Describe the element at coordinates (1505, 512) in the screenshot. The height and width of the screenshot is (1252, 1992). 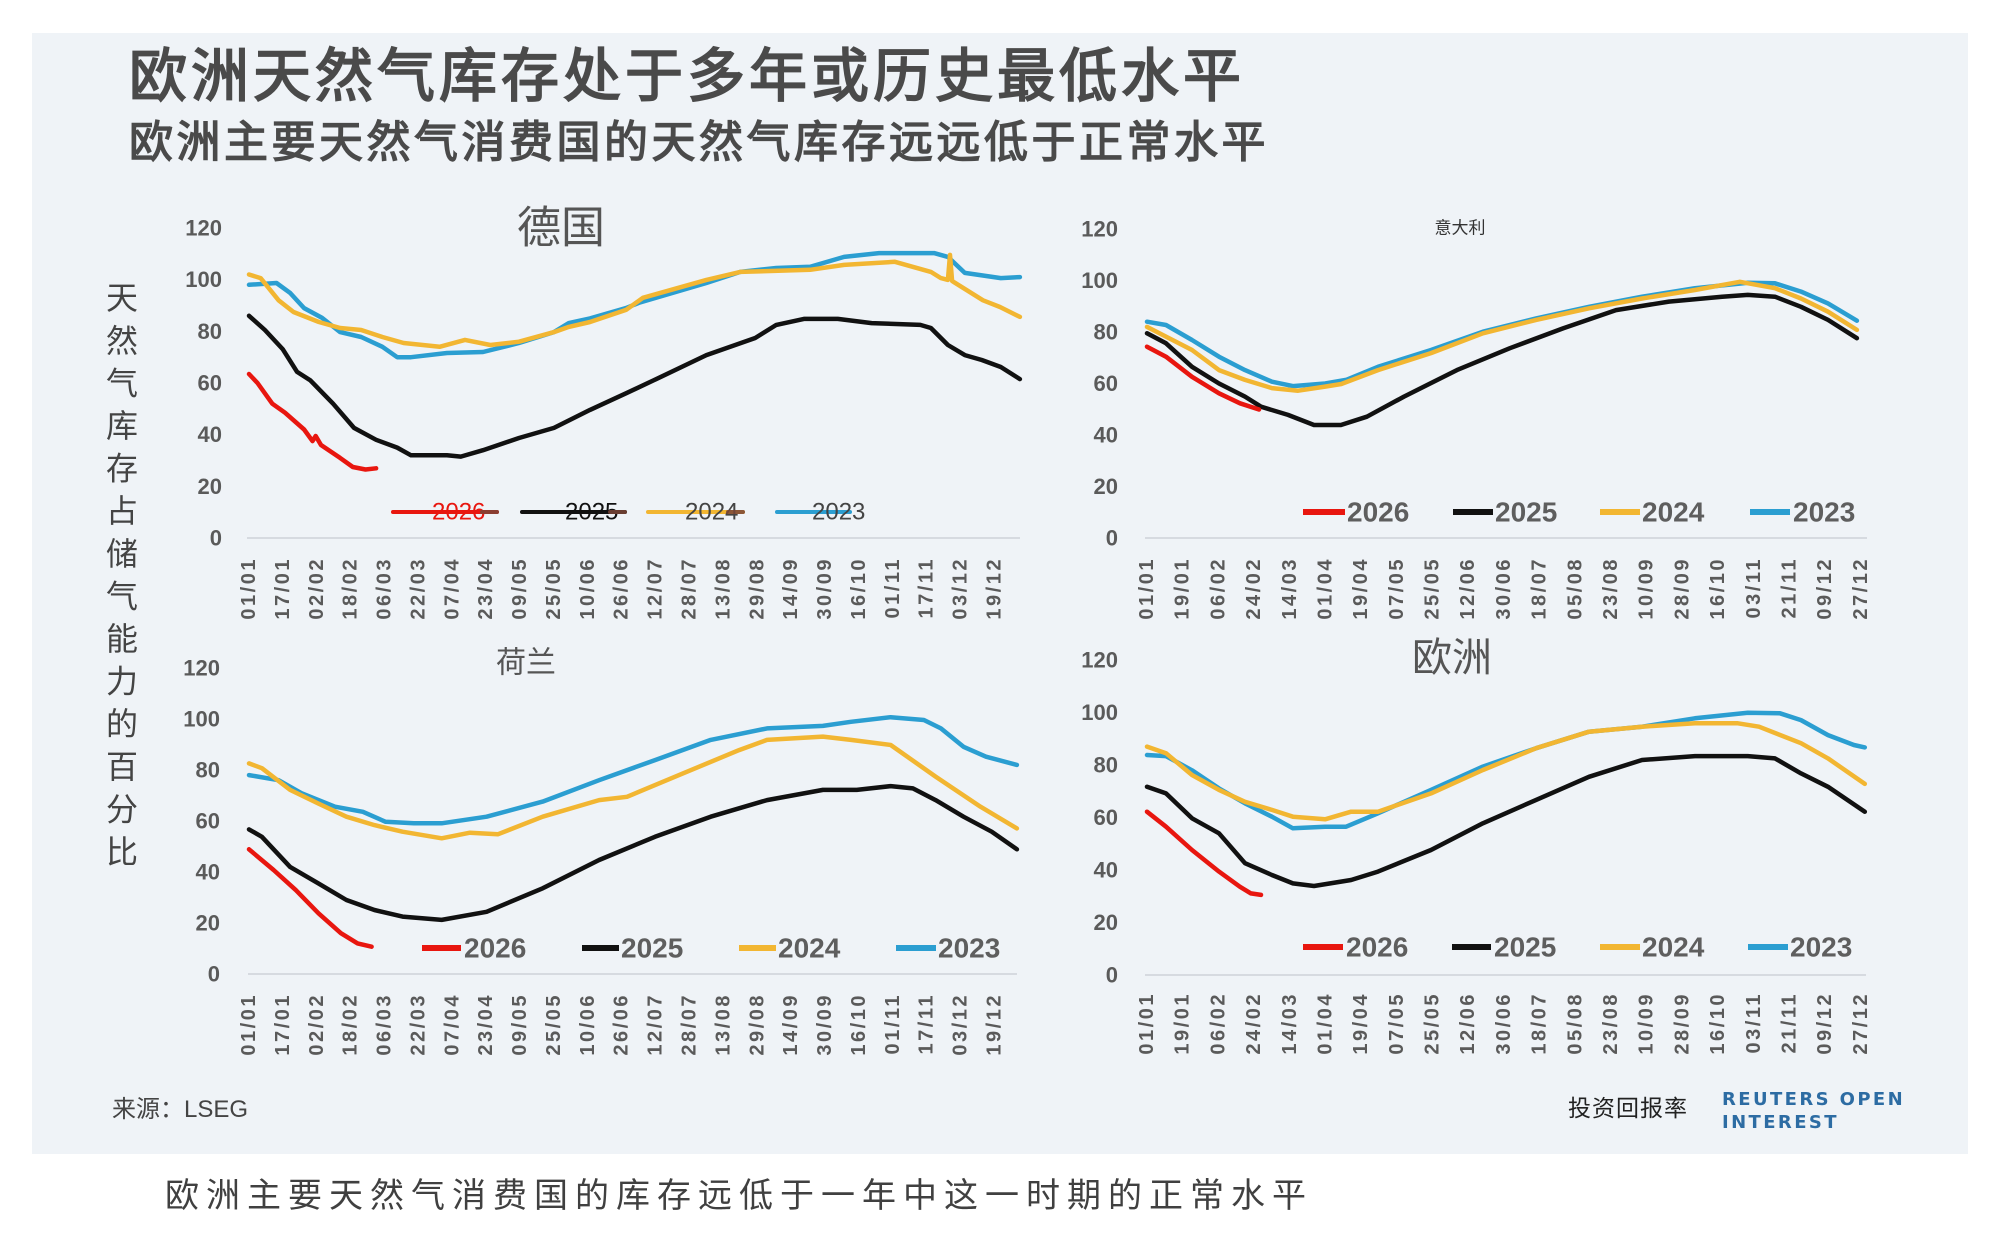
I see `legend-item-2025: 2025` at that location.